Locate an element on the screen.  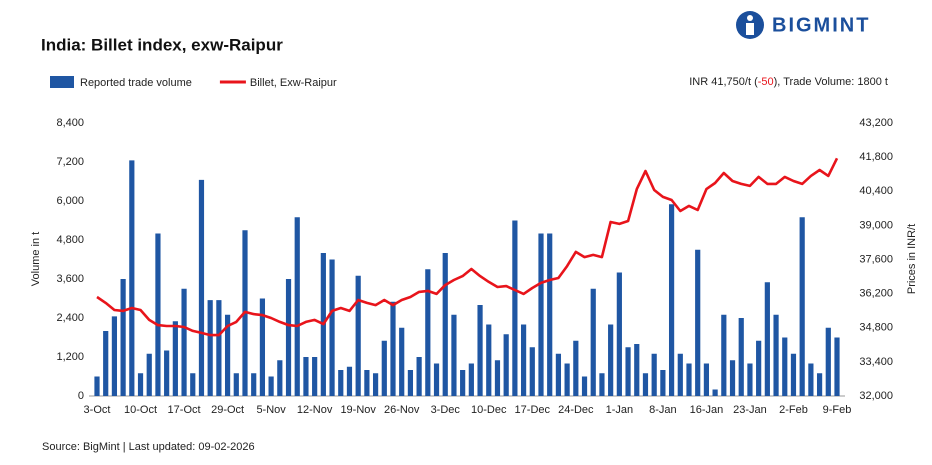
legend-label: Billet, Exw-Raipur is located at coordinates (293, 83).